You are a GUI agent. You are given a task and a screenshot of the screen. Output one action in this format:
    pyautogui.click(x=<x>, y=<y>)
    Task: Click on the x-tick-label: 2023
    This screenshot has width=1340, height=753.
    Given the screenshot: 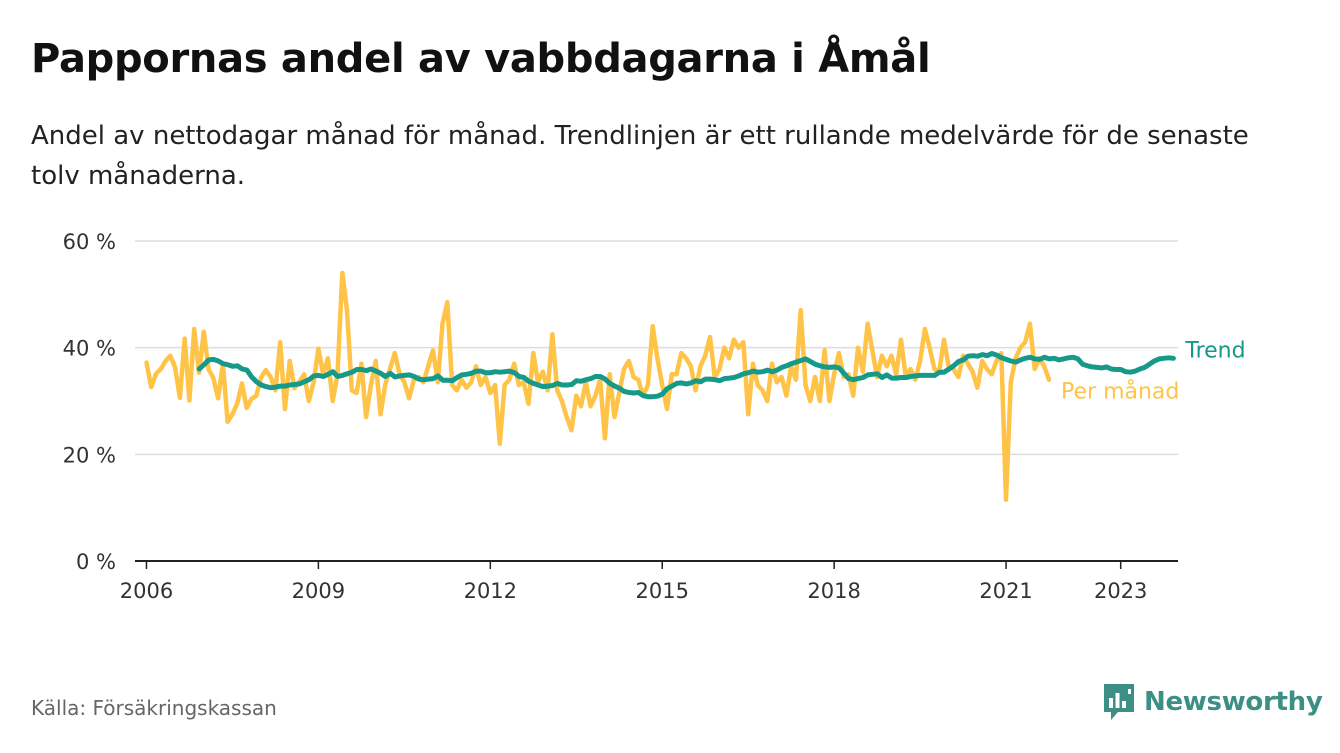 What is the action you would take?
    pyautogui.click(x=1120, y=591)
    